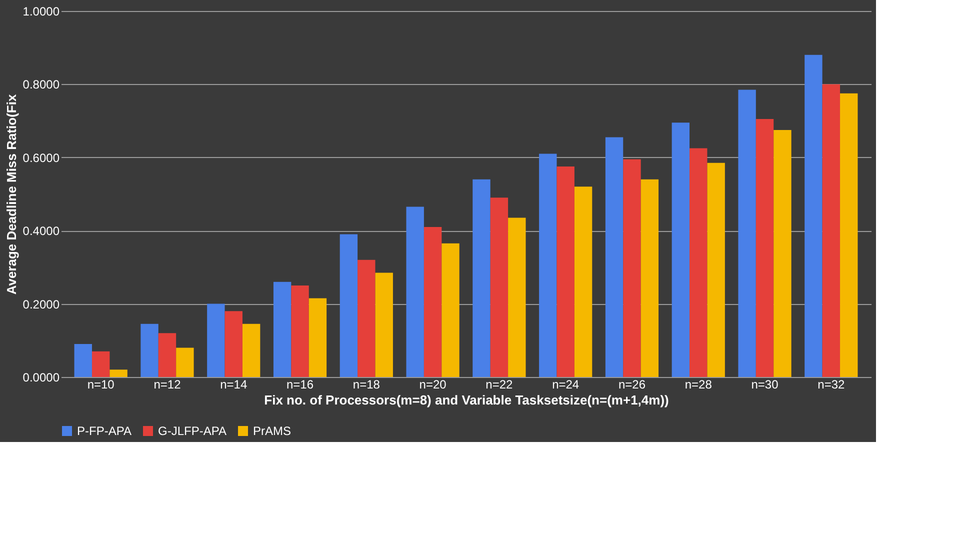 The image size is (953, 536). Describe the element at coordinates (41, 304) in the screenshot. I see `y-tick-label: 0.2000` at that location.